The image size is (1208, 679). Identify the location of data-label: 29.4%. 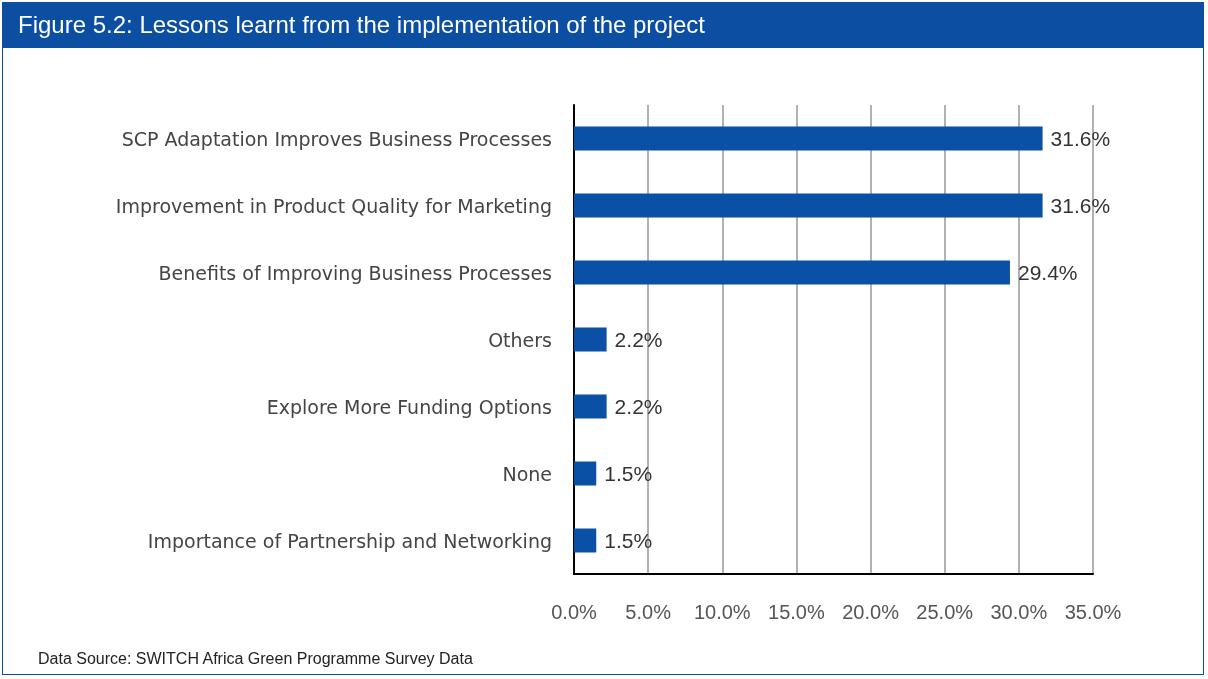
(1047, 272).